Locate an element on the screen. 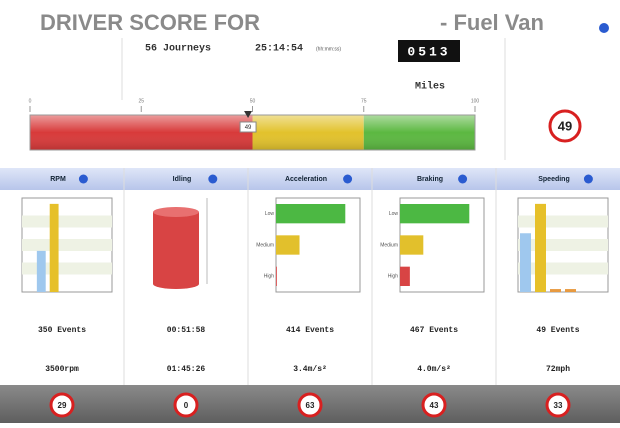 The height and width of the screenshot is (428, 620). events: 00:51:58 is located at coordinates (186, 330).